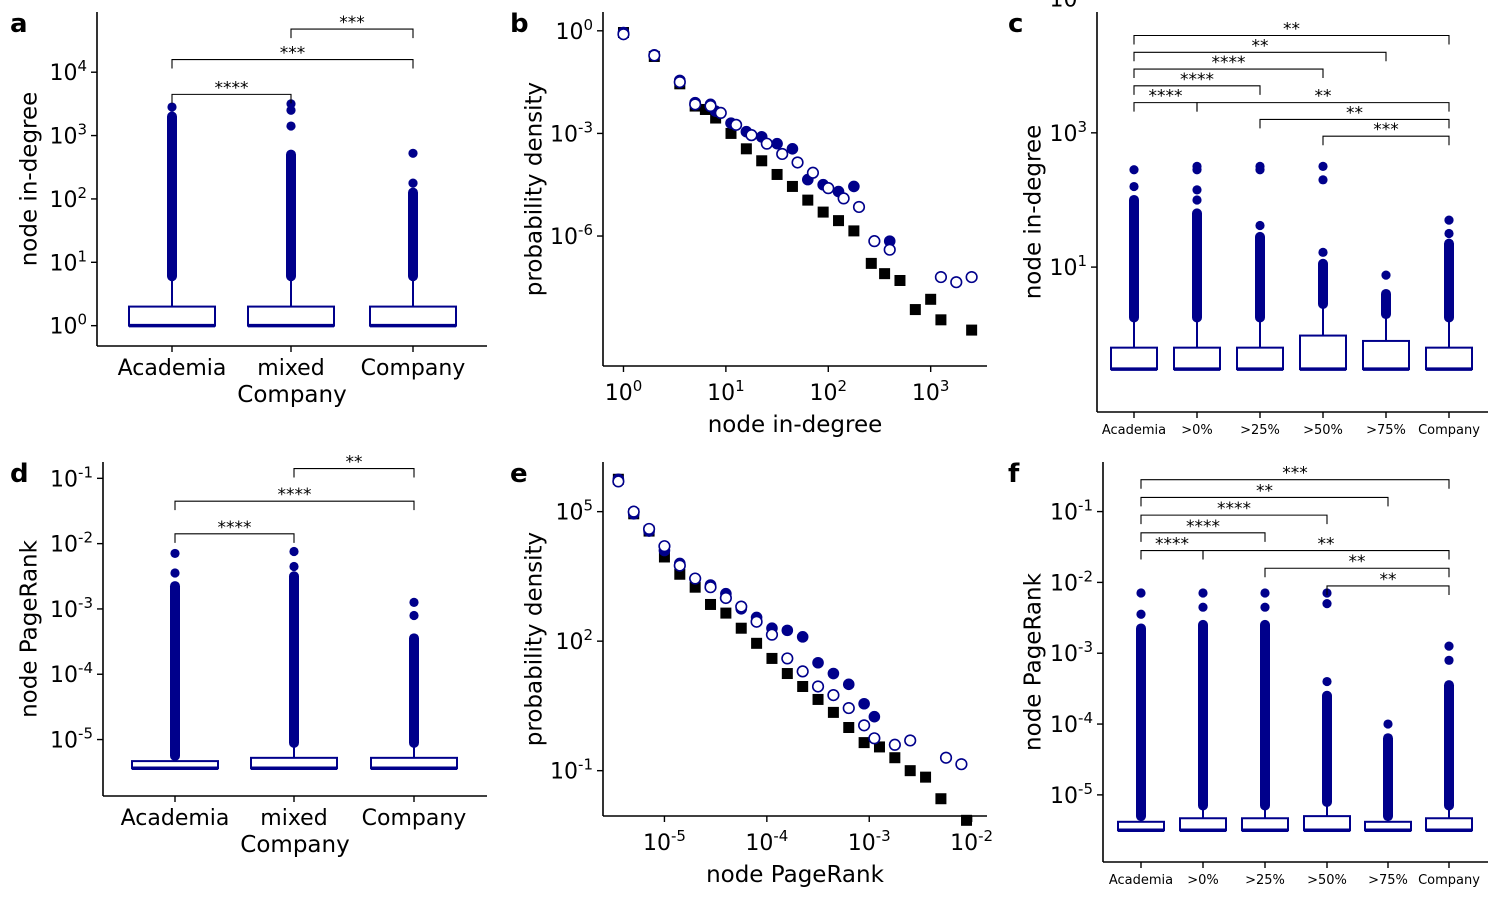 The width and height of the screenshot is (1500, 900). Describe the element at coordinates (664, 841) in the screenshot. I see `x-tick-label: 10⁻⁵` at that location.